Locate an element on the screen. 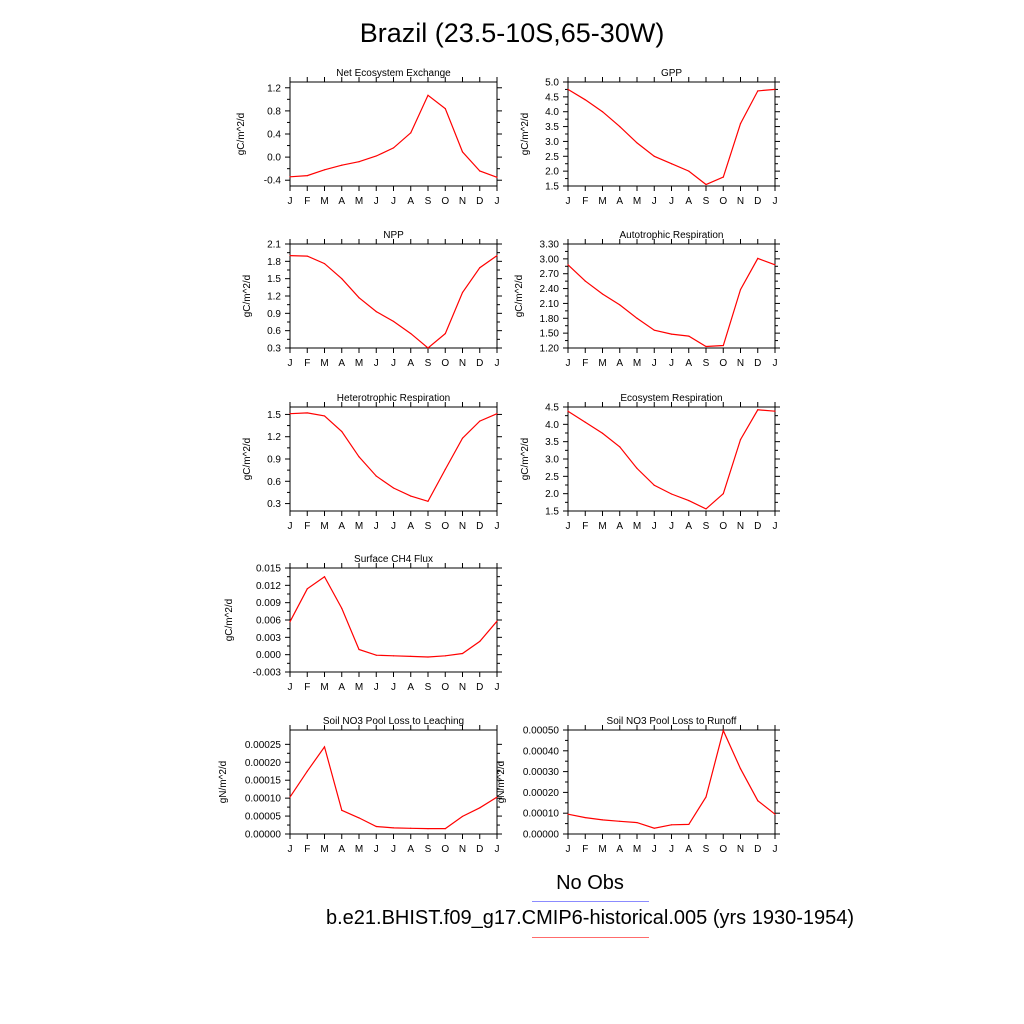 This screenshot has width=1024, height=1024. x-tick-label: D is located at coordinates (757, 363).